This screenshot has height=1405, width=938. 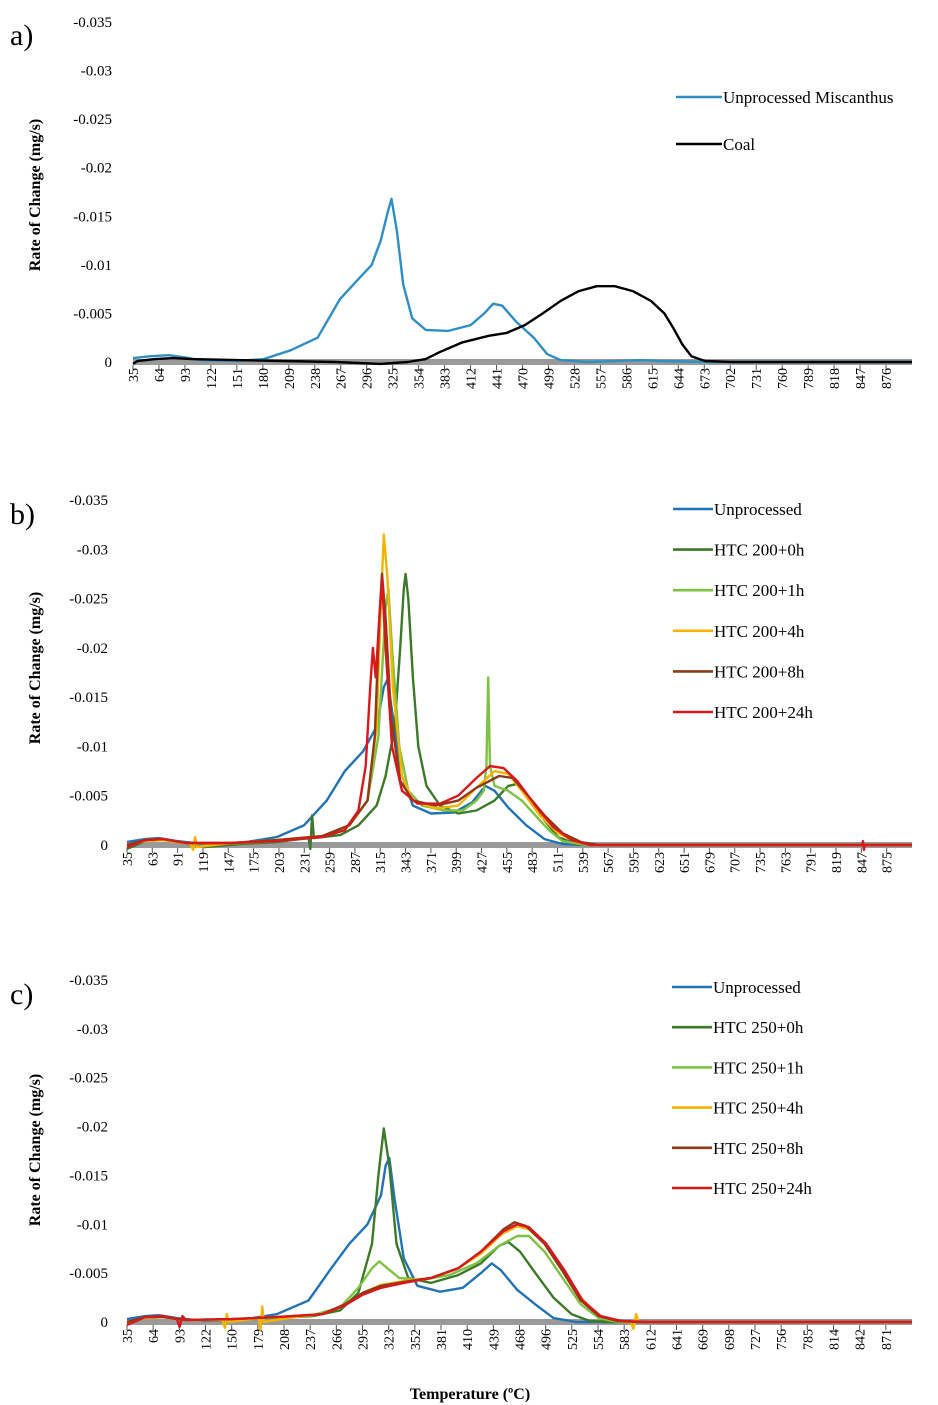 What do you see at coordinates (229, 862) in the screenshot?
I see `x-tick-label: 147` at bounding box center [229, 862].